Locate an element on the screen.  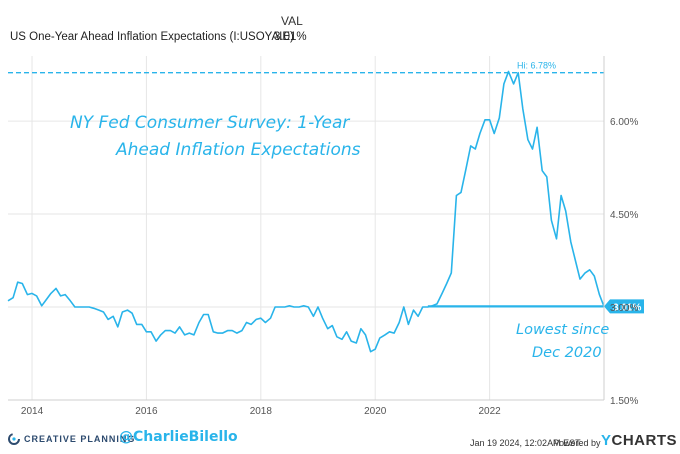
last-value-flag is located at coordinates (624, 306).